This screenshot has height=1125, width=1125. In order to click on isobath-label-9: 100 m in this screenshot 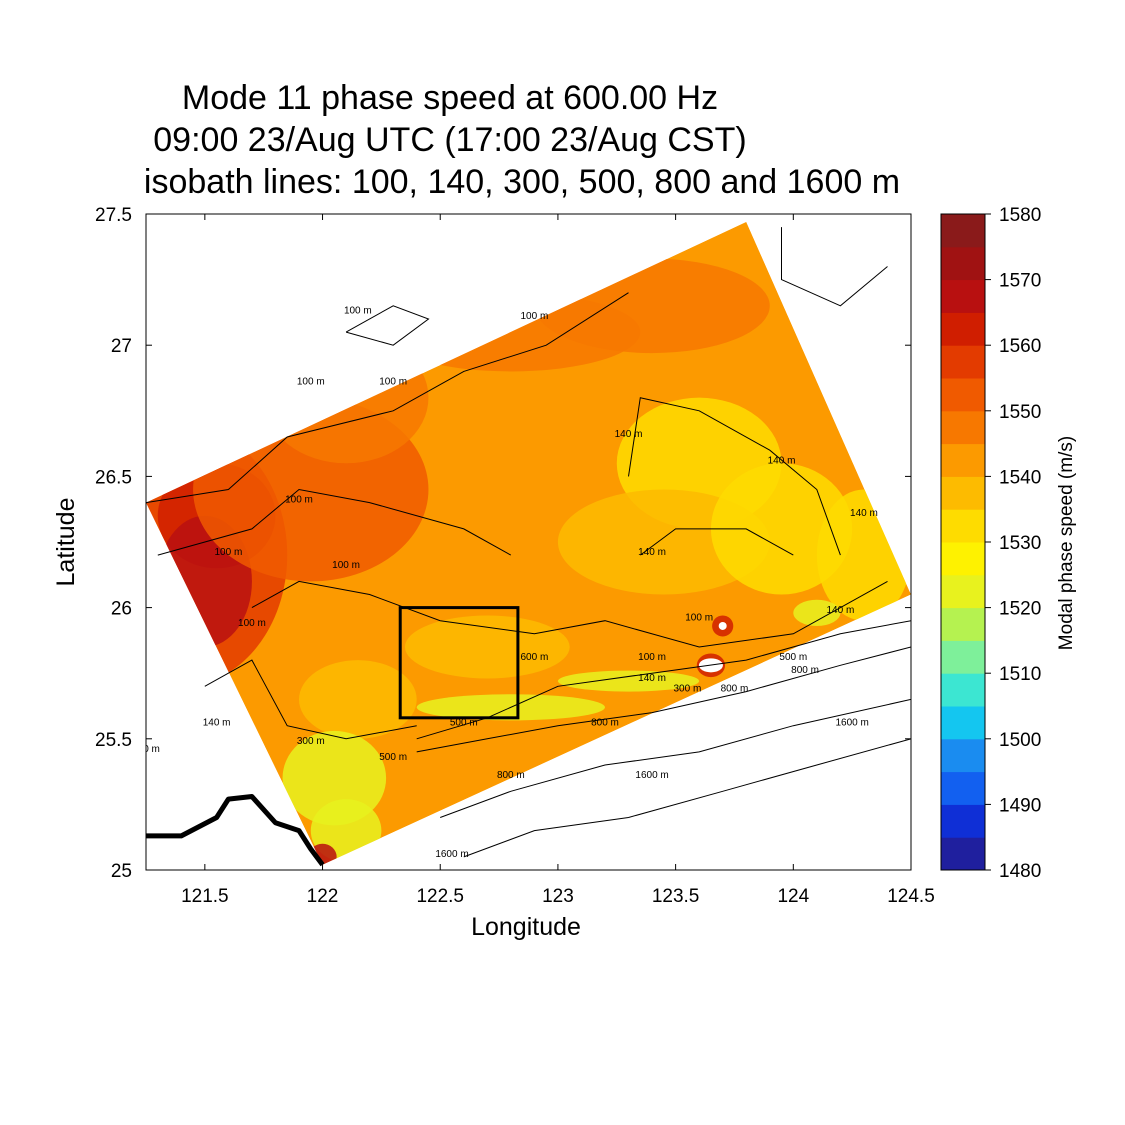, I will do `click(146, 749)`.